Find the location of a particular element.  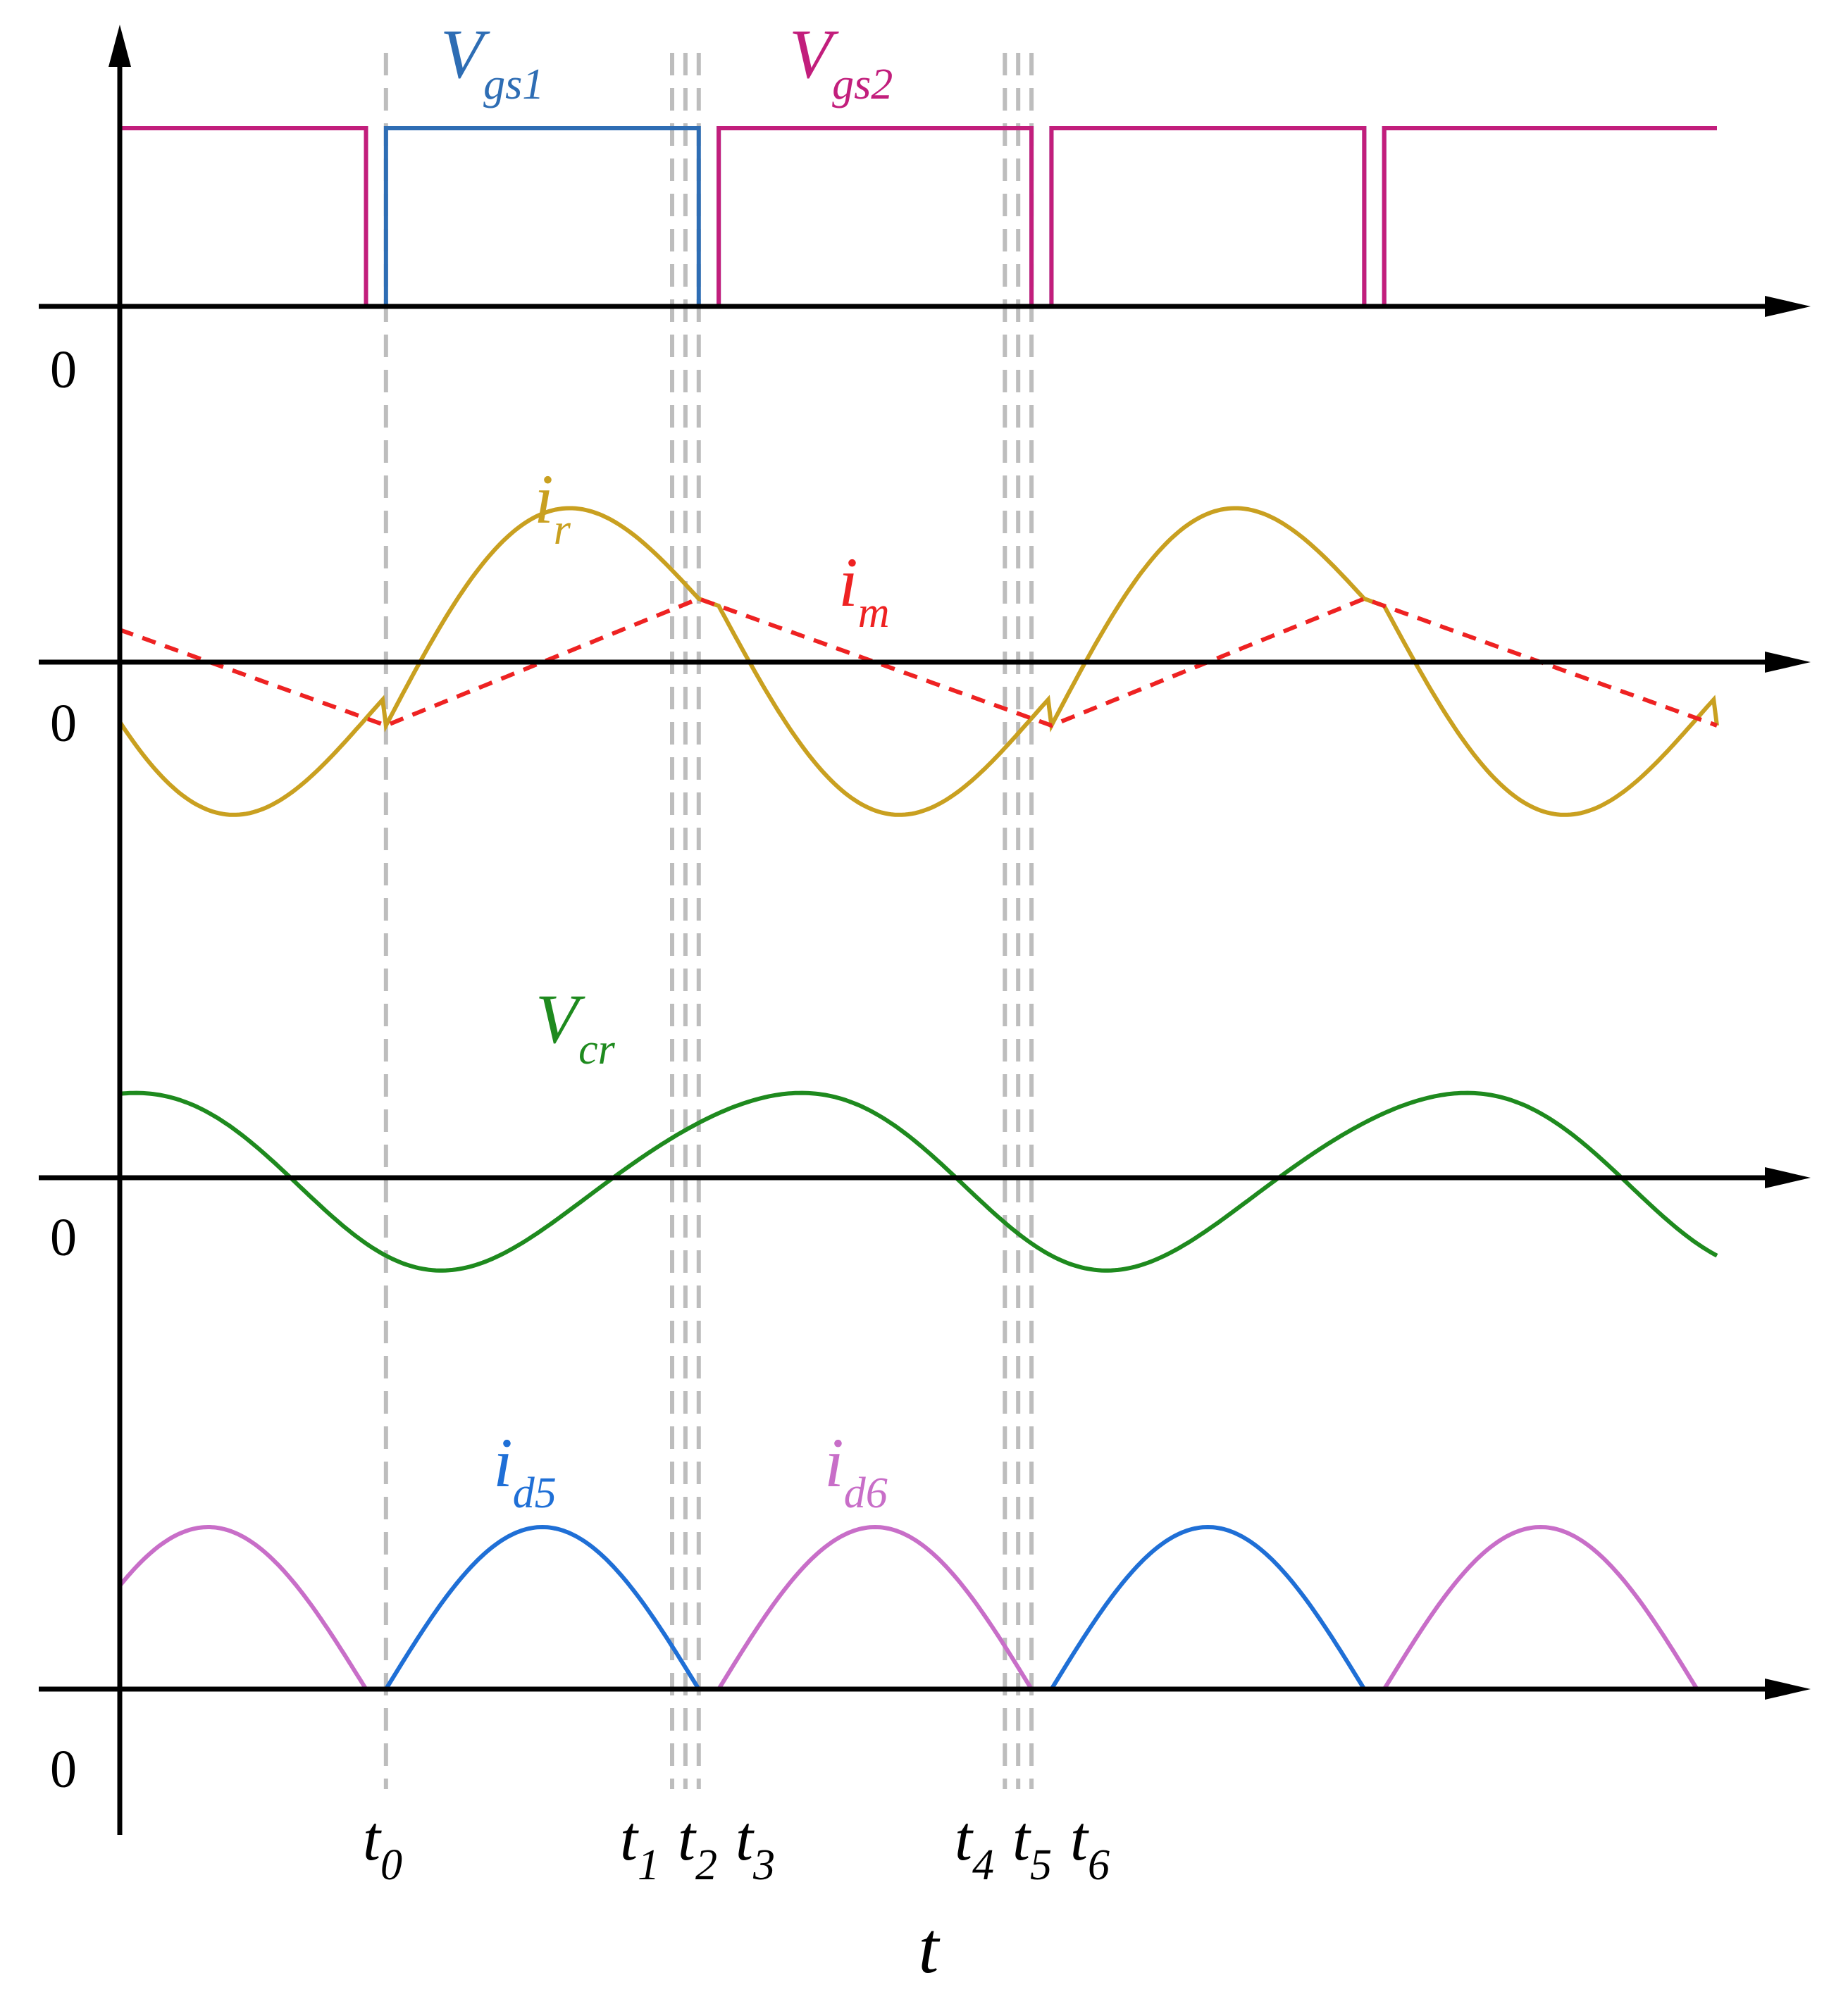

x-axis-arrow-vcr is located at coordinates (1788, 1177).